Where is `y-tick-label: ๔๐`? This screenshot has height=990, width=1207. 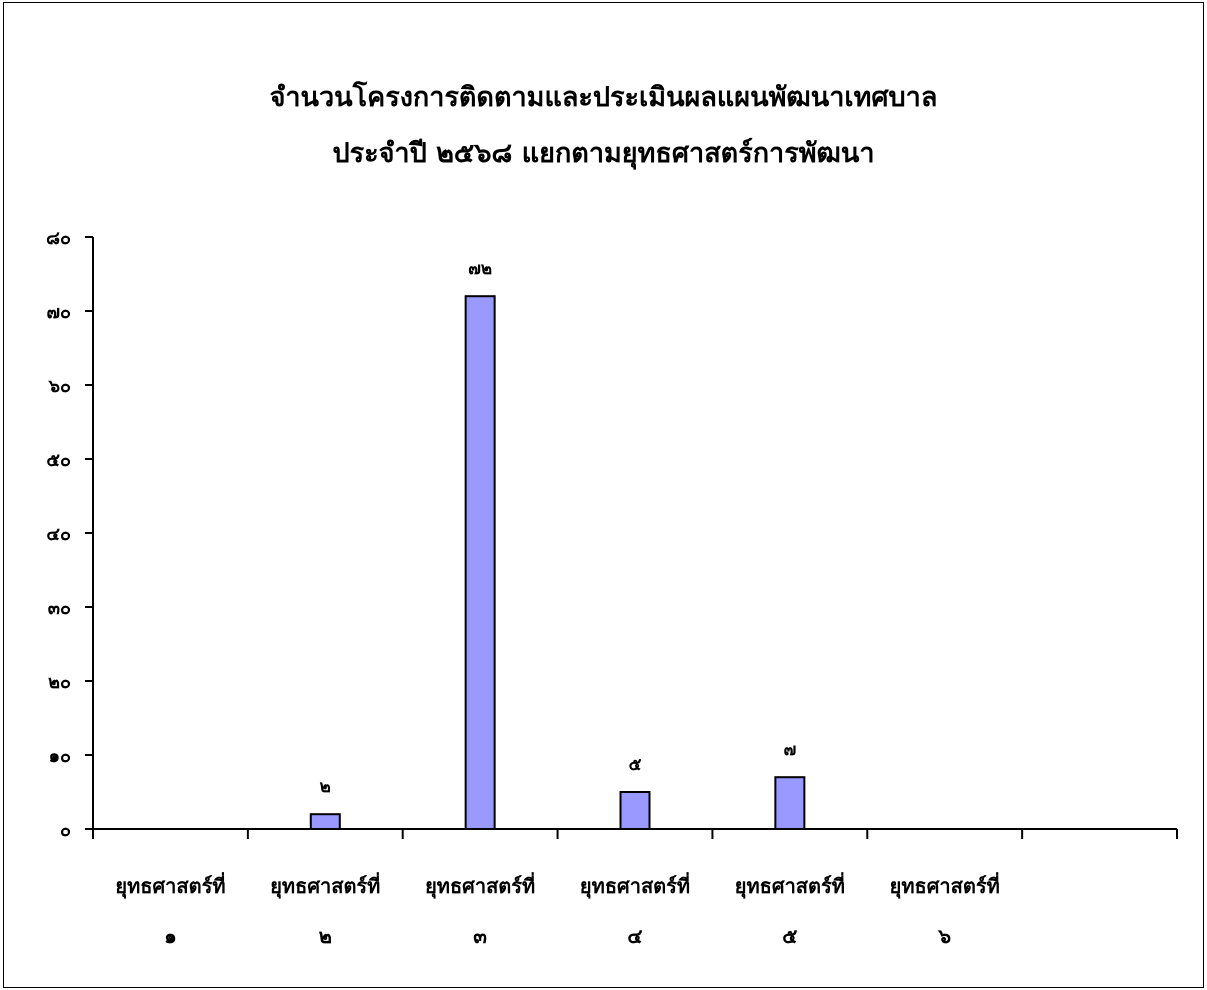
y-tick-label: ๔๐ is located at coordinates (58, 534).